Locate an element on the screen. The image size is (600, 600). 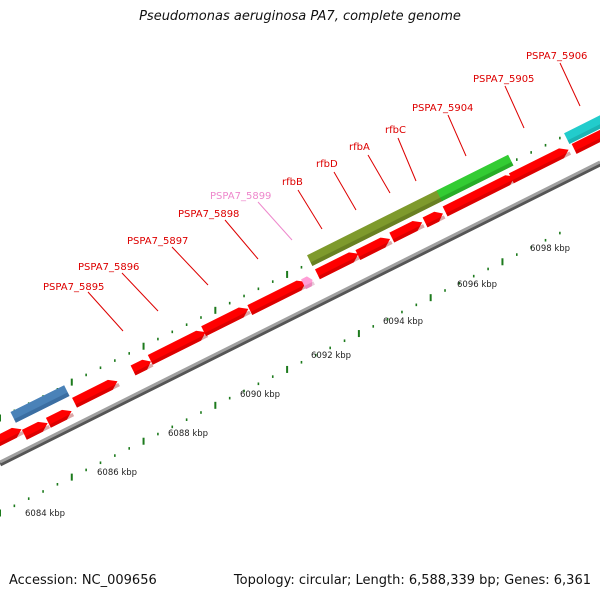
scale-label: 6092 kbp is located at coordinates (331, 356).